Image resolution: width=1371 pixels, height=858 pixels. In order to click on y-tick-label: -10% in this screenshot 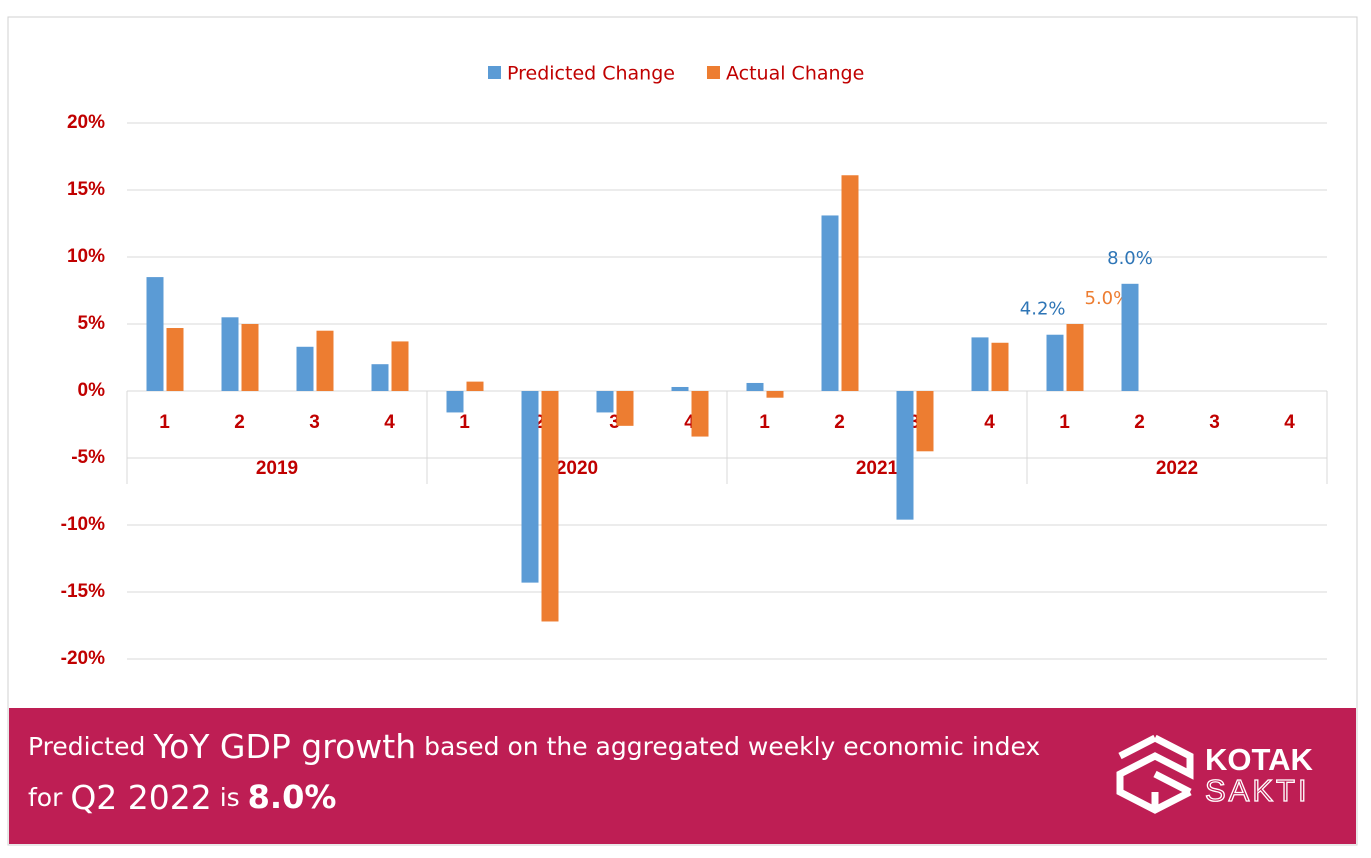, I will do `click(83, 524)`.